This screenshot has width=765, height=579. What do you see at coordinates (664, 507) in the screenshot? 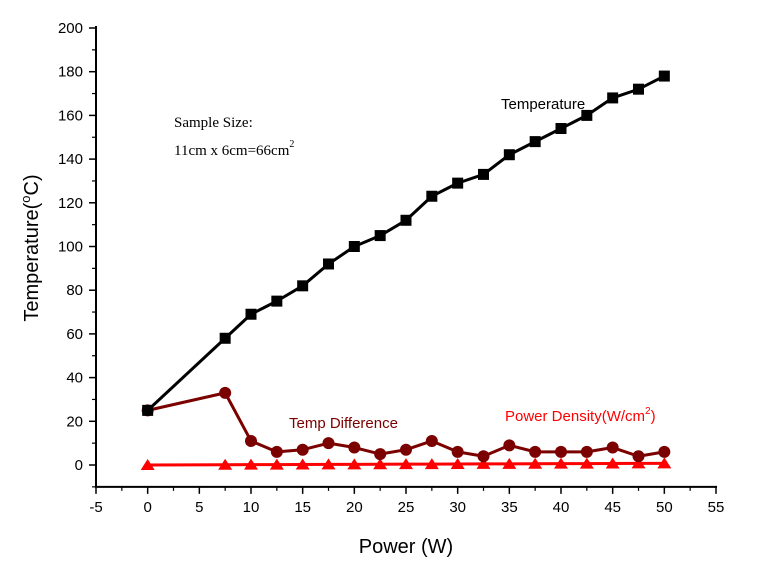
I see `x-tick-label: 50` at bounding box center [664, 507].